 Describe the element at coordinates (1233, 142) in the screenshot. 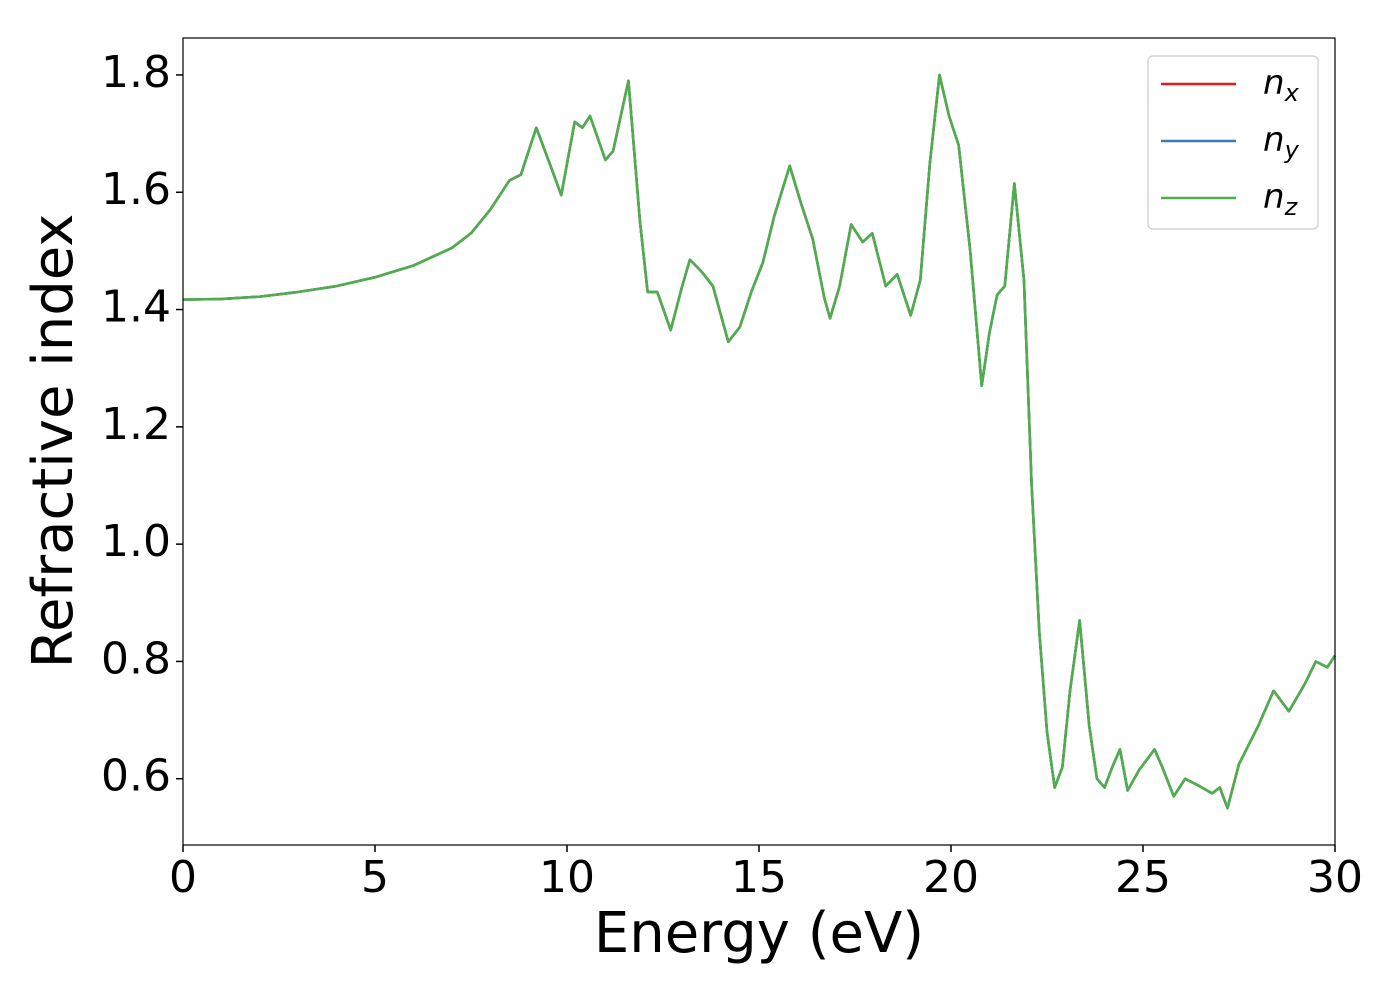

I see `legend-box` at that location.